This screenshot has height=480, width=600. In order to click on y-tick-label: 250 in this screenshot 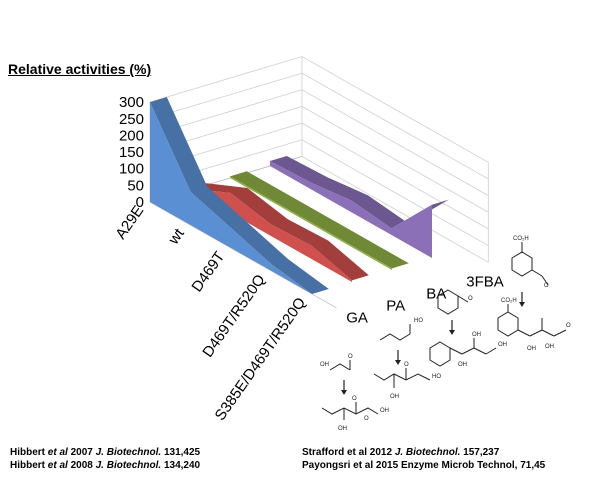, I will do `click(131, 119)`.